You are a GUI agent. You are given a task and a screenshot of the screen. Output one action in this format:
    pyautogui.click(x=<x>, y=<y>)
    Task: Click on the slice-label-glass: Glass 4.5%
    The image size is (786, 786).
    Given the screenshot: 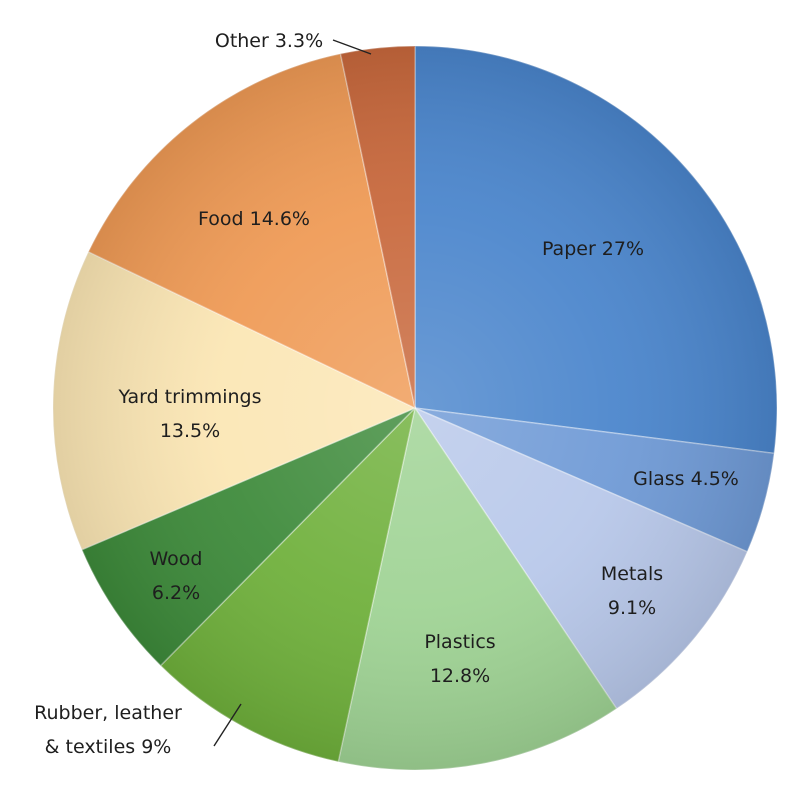 What is the action you would take?
    pyautogui.click(x=686, y=479)
    